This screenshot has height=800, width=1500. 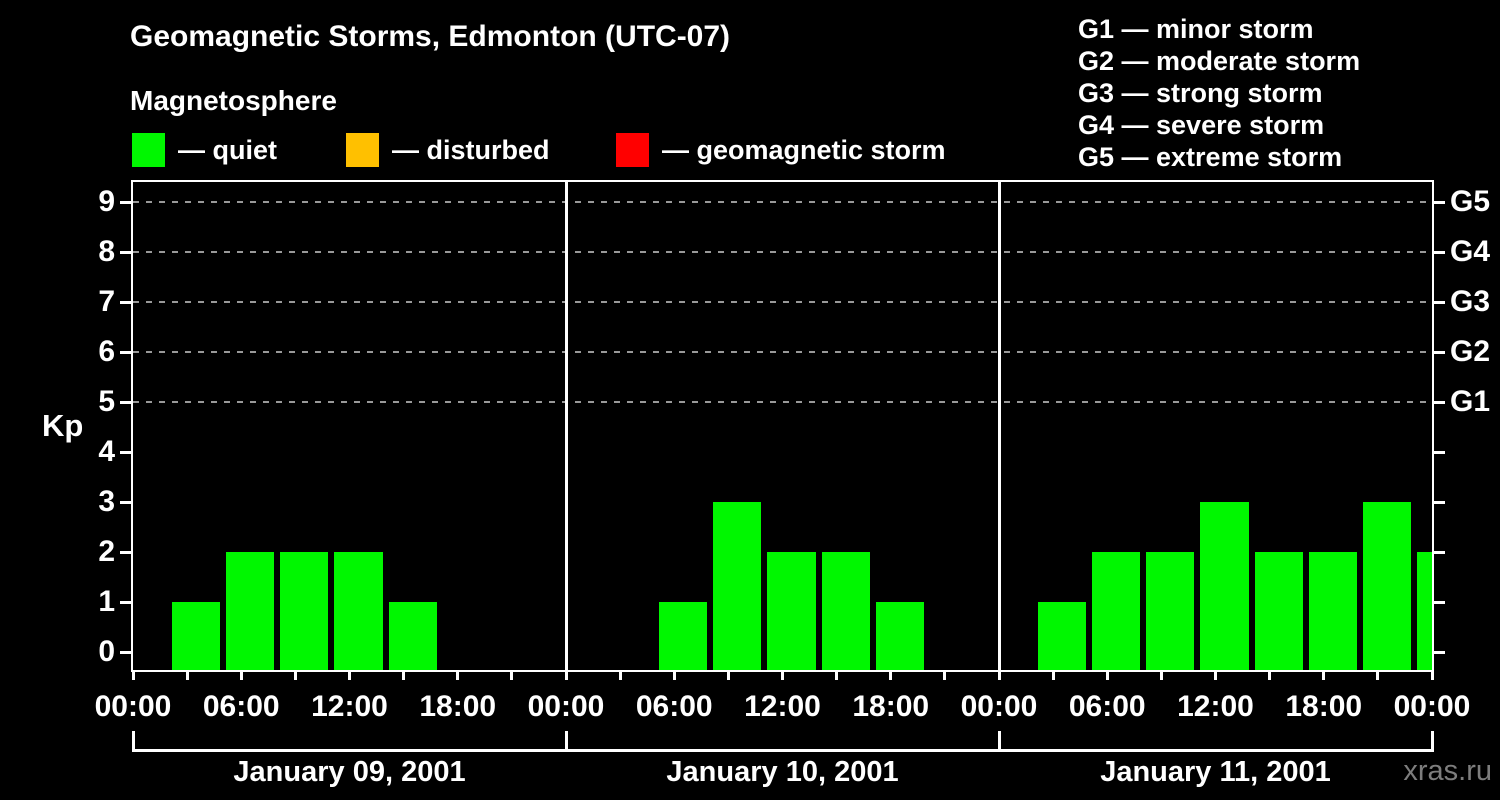 I want to click on kp-bar-day2-slot6, so click(x=1332, y=611).